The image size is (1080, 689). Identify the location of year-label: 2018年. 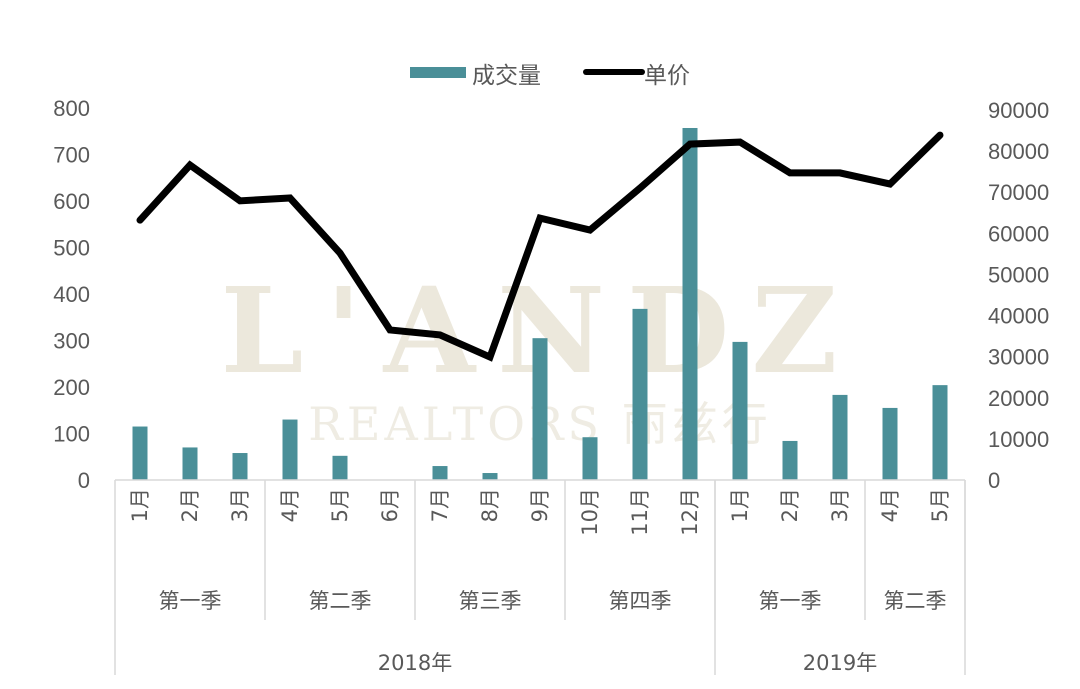
(415, 663).